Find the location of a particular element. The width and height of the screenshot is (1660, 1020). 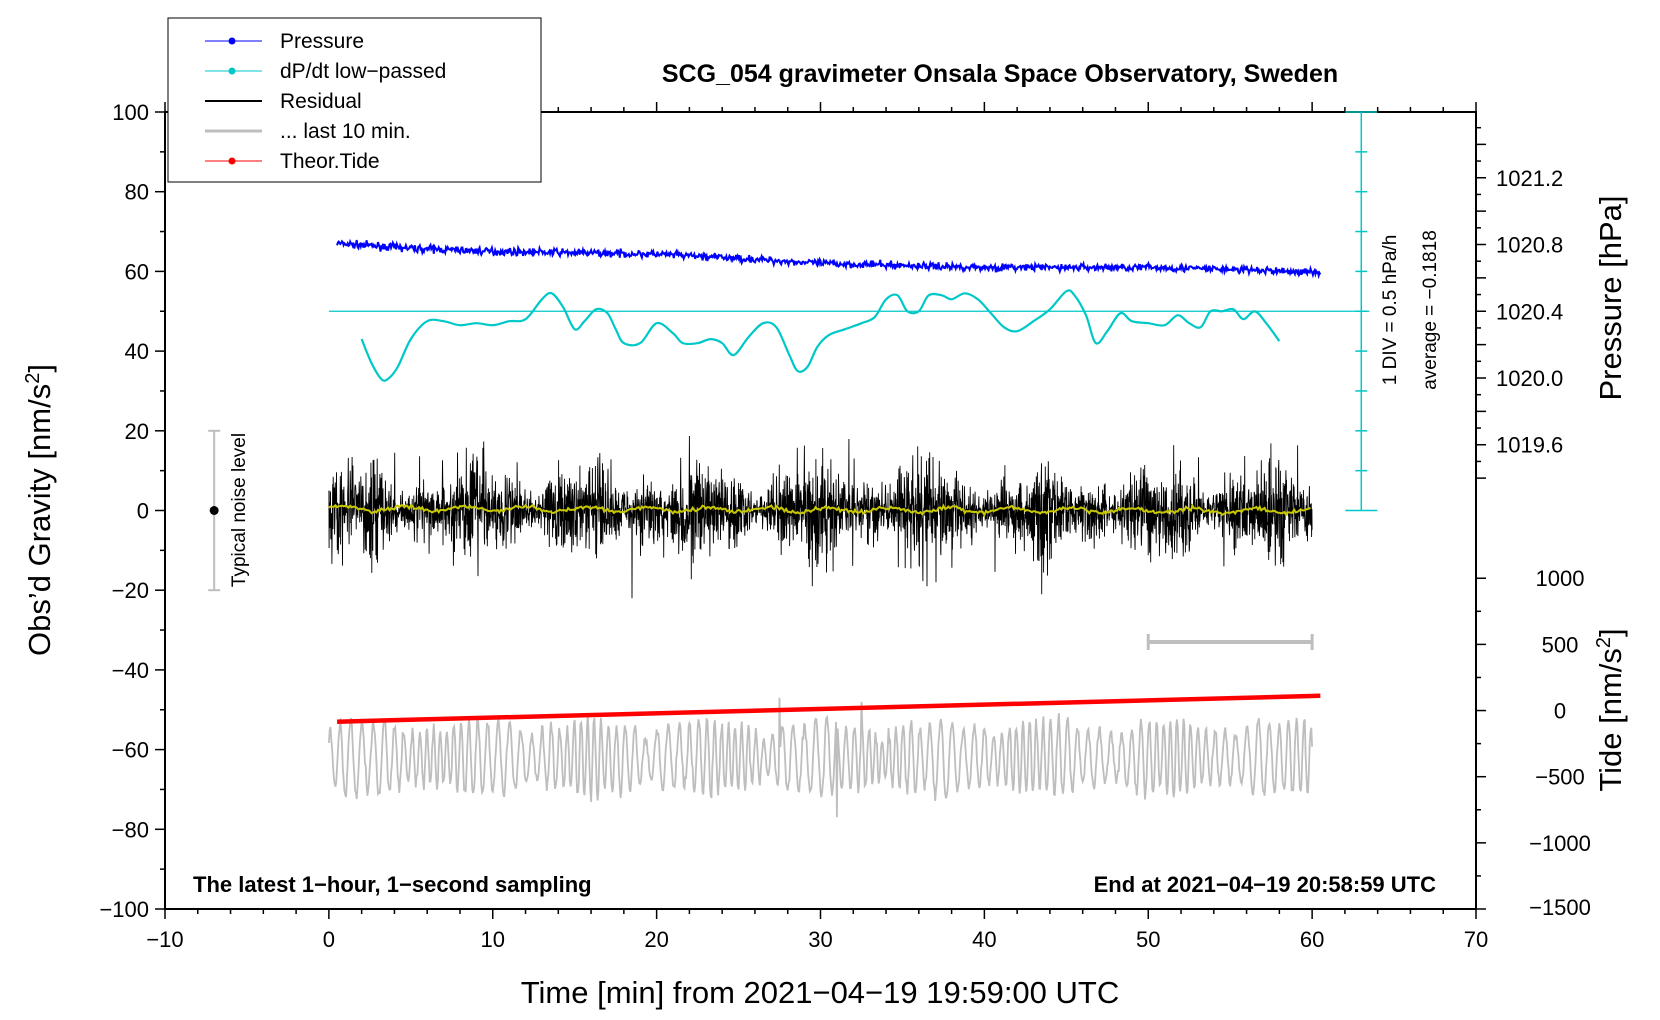

y-tick-label: 100 is located at coordinates (130, 112).